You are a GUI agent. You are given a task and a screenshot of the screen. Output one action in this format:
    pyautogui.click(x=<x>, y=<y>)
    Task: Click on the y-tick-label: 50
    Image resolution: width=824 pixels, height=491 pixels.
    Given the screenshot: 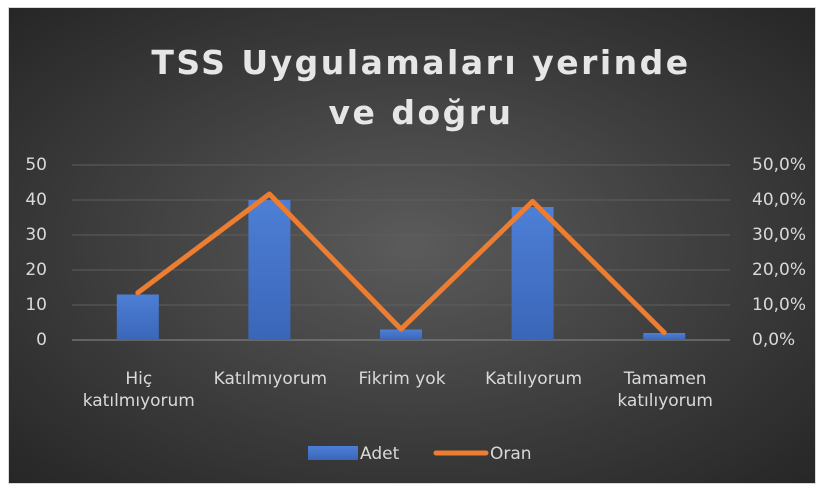 What is the action you would take?
    pyautogui.click(x=36, y=165)
    